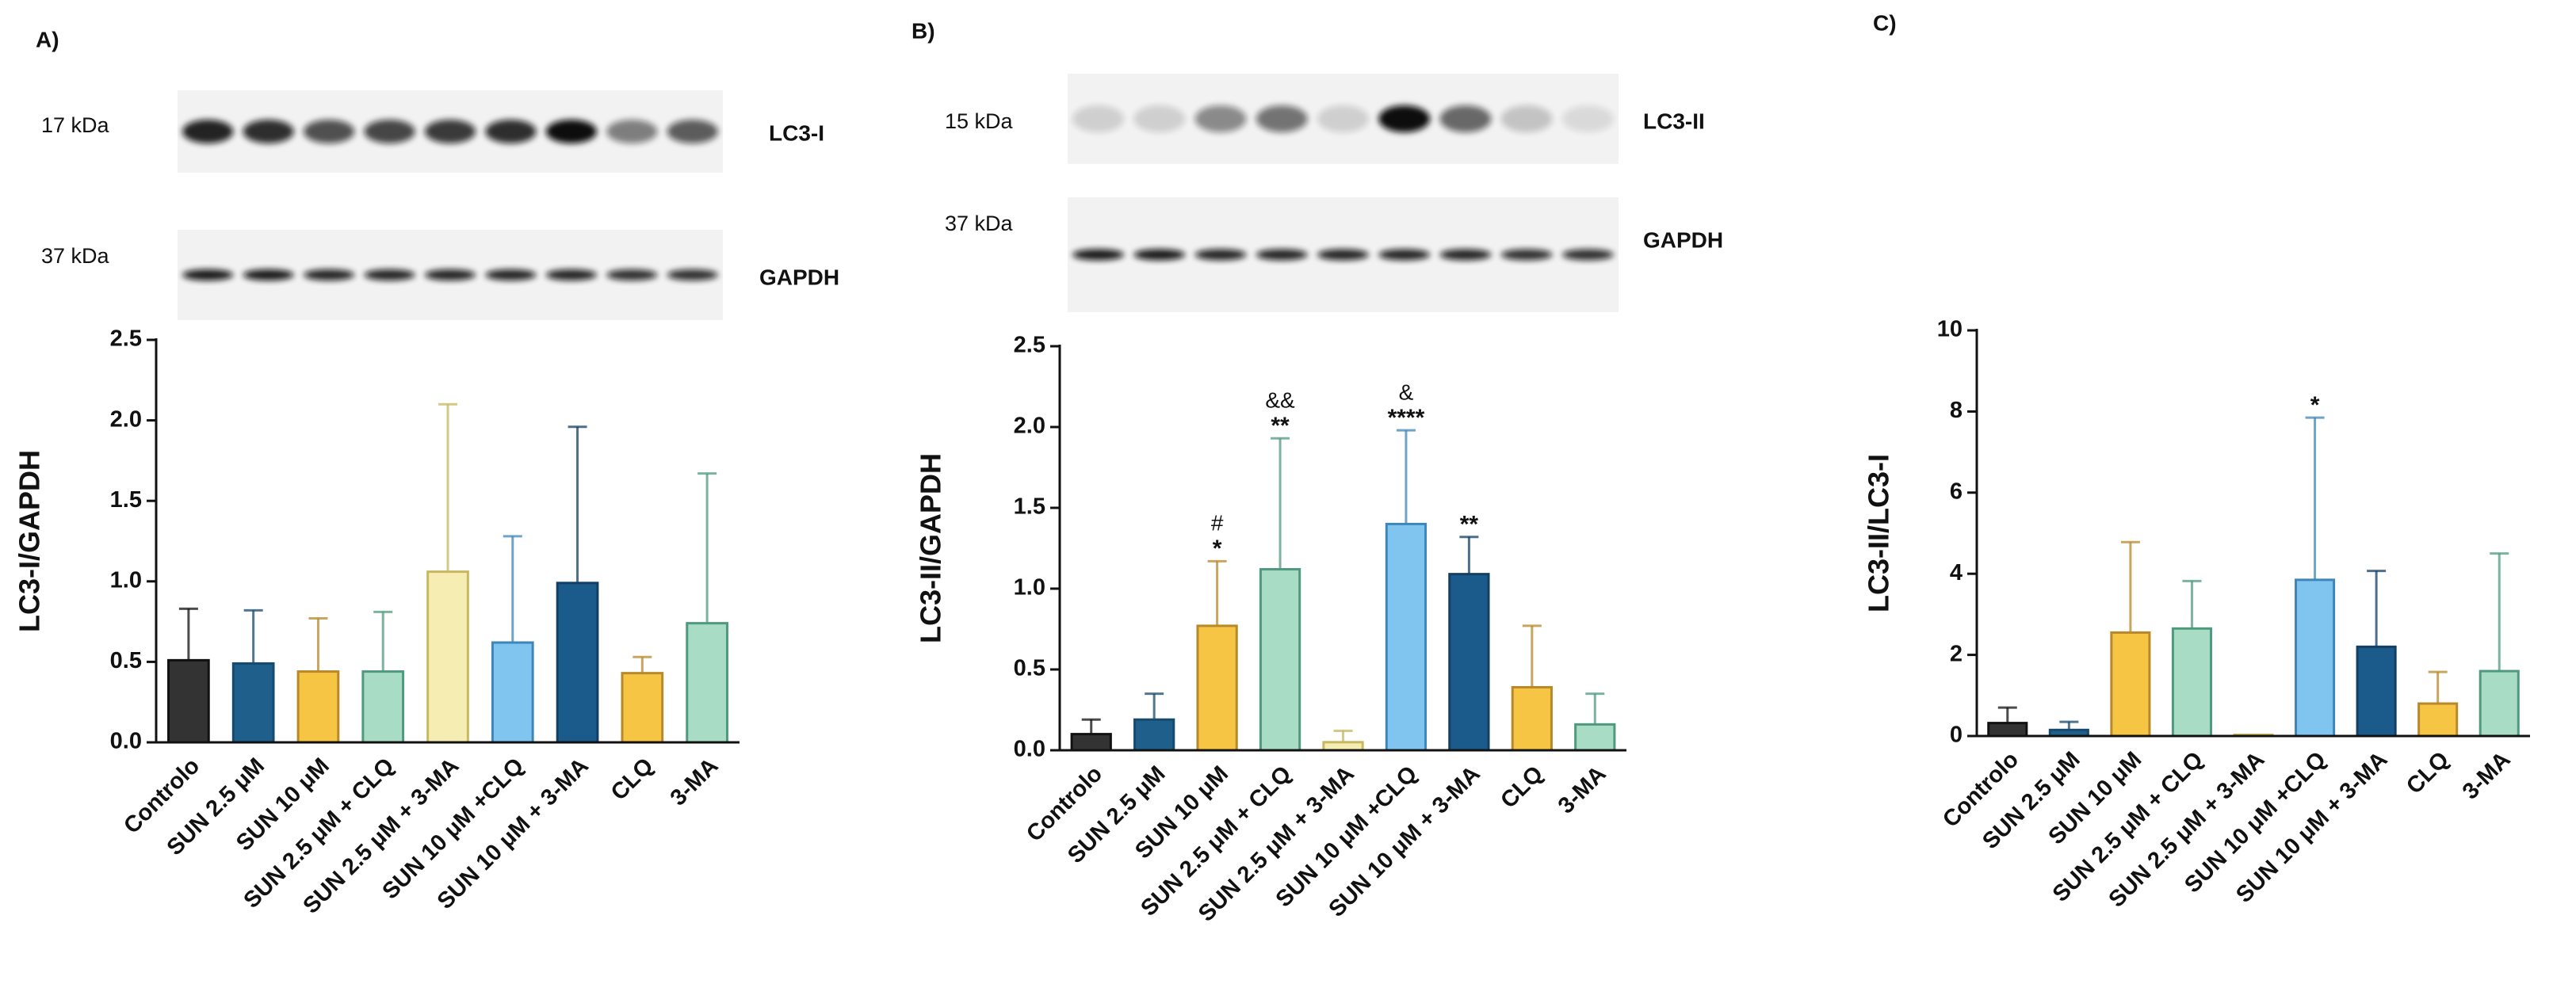  What do you see at coordinates (796, 132) in the screenshot?
I see `blot-protein: LC3-I` at bounding box center [796, 132].